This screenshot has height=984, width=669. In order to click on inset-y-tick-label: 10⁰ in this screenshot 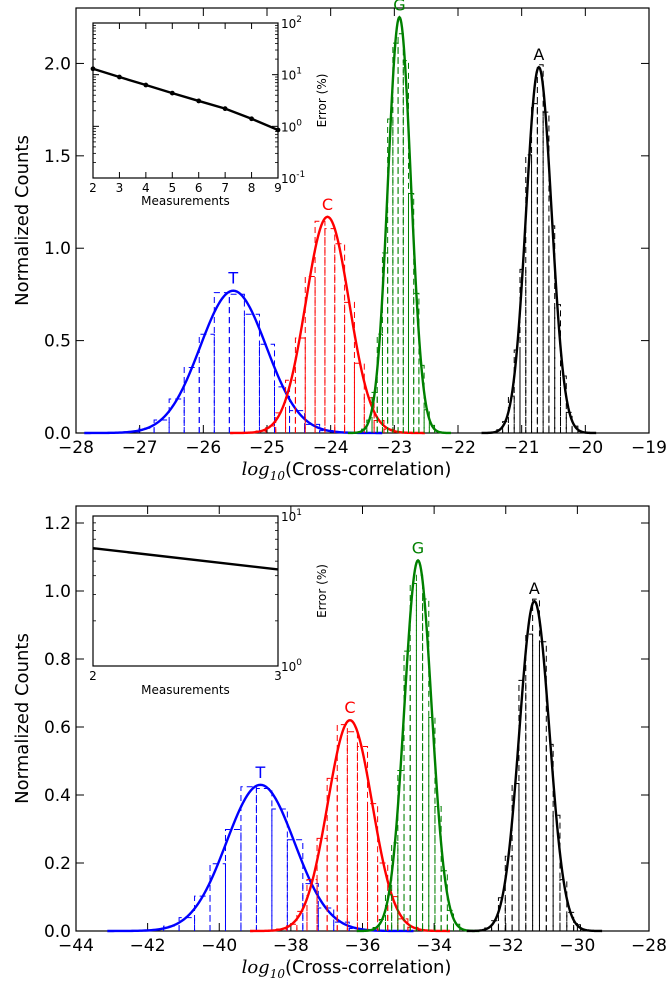, I will do `click(291, 666)`.